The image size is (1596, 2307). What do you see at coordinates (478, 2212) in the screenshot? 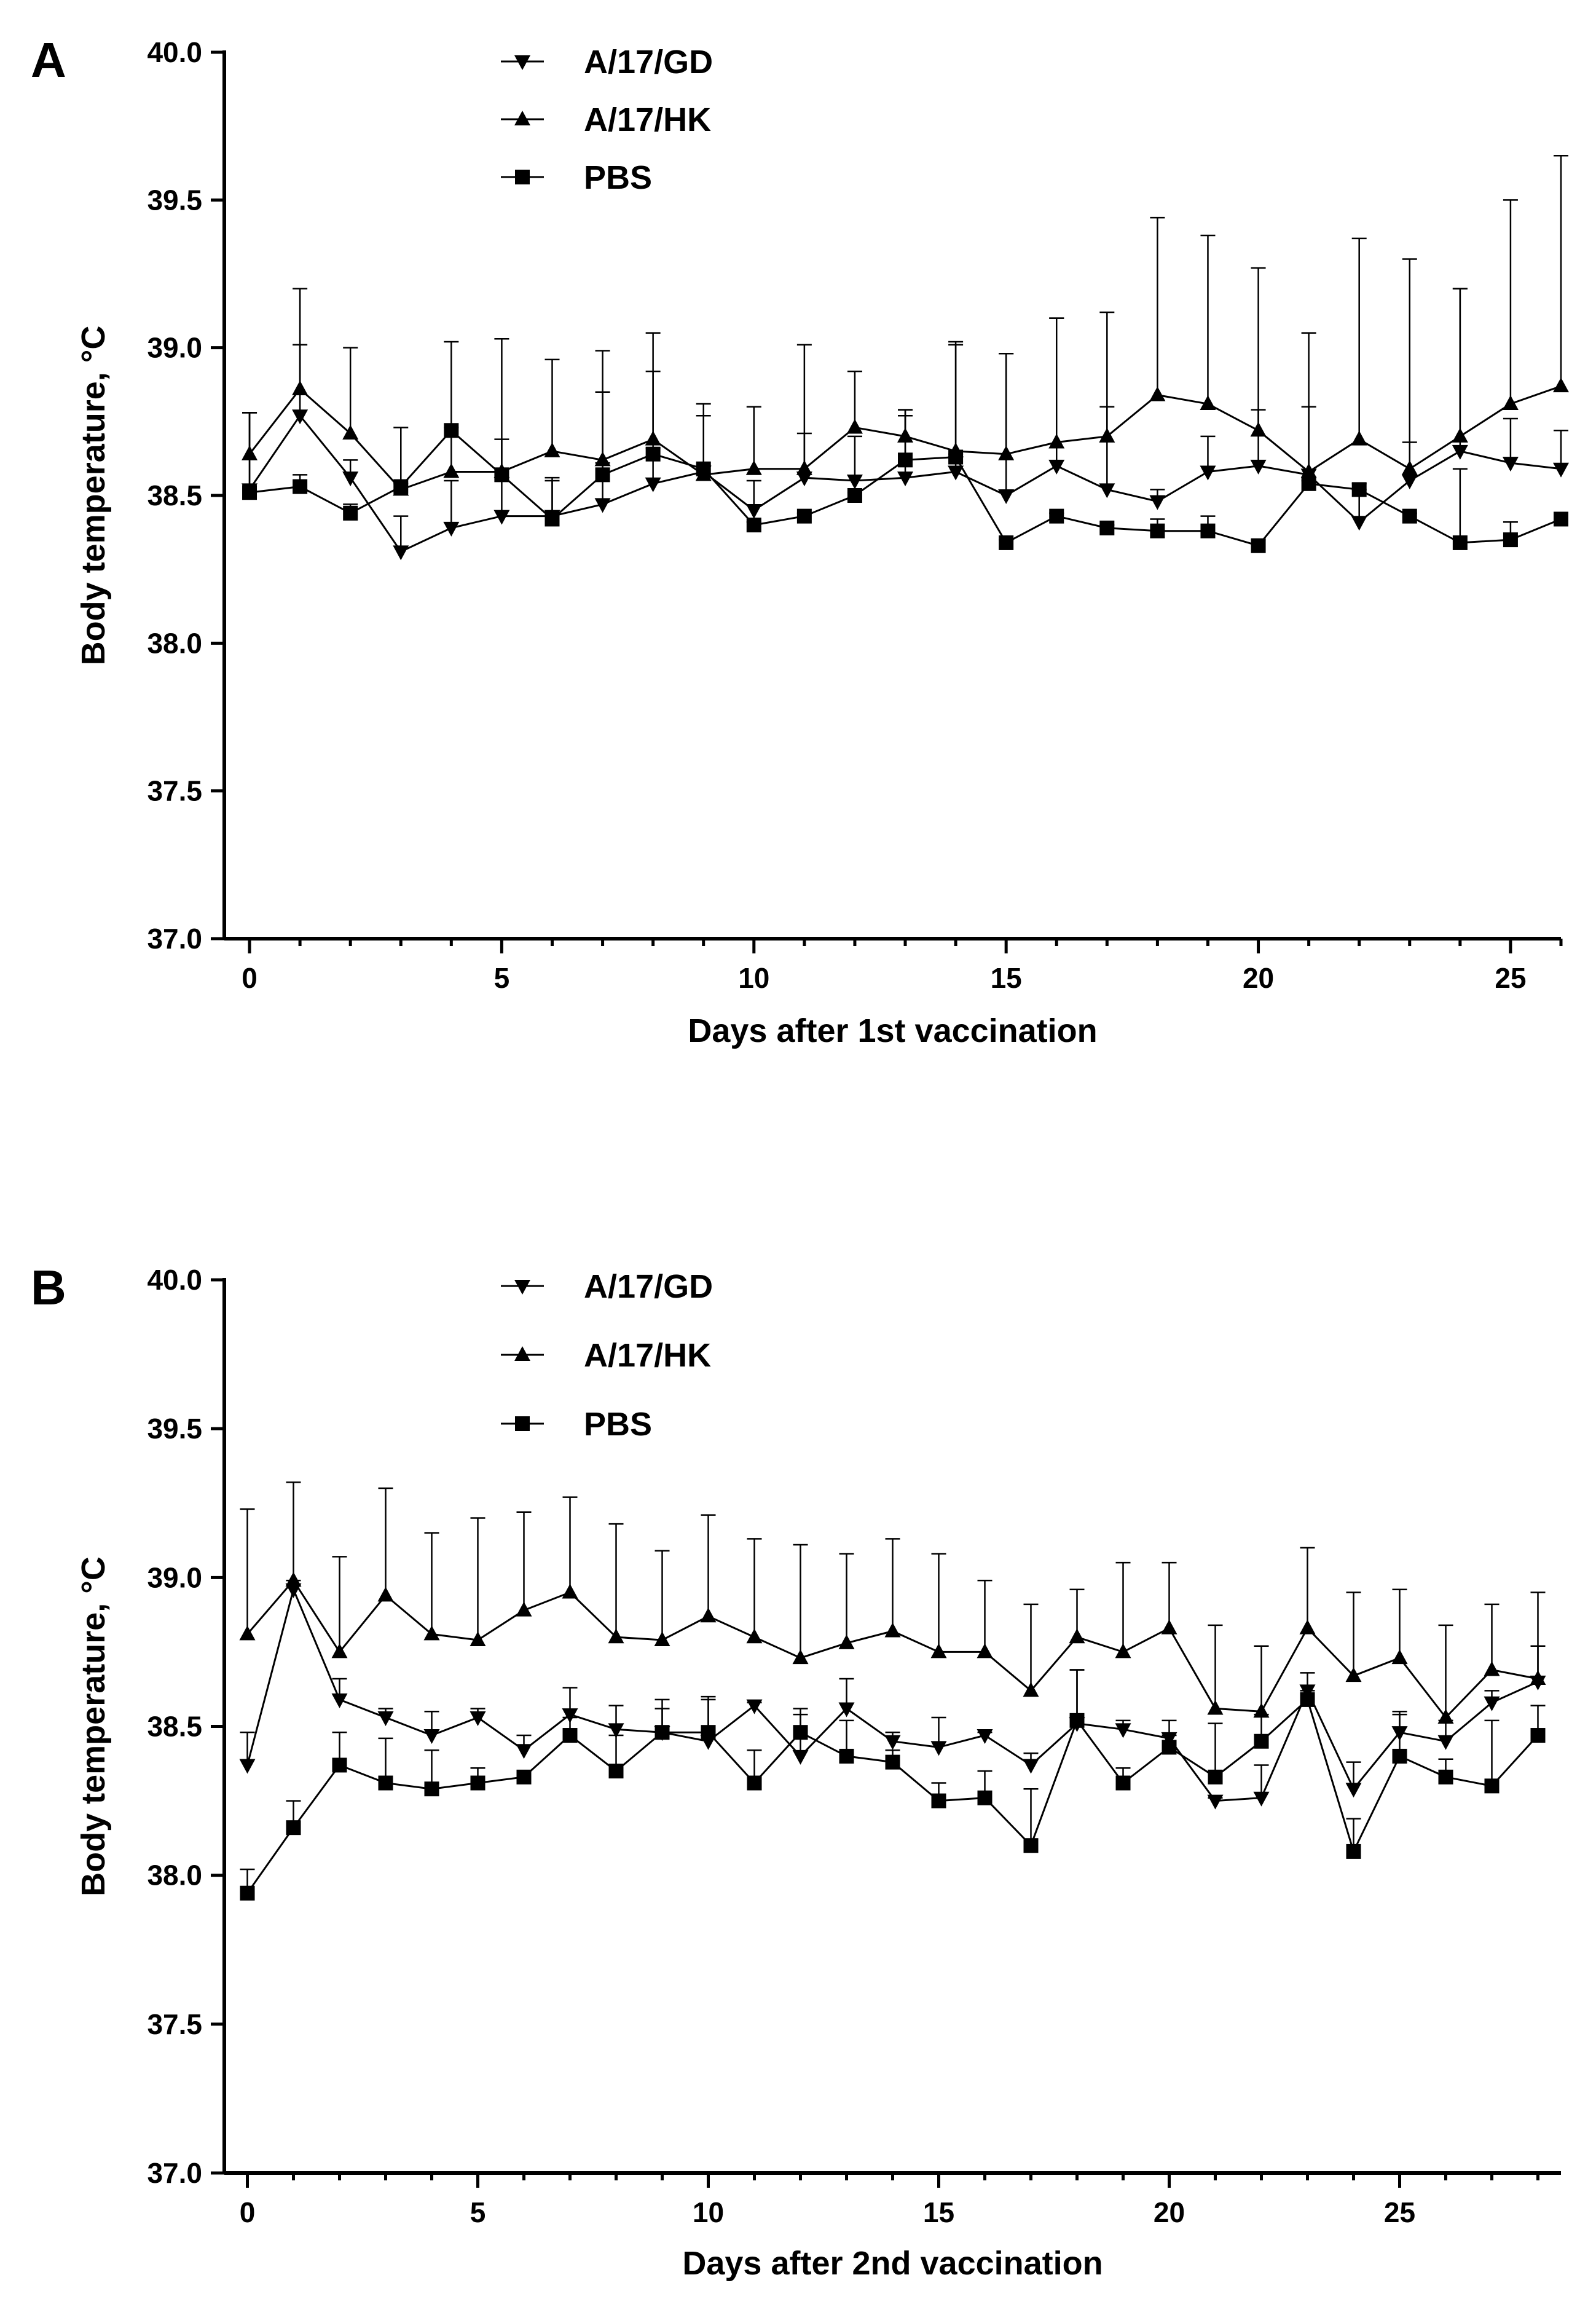
I see `panel-b-x-tick-label: 5` at bounding box center [478, 2212].